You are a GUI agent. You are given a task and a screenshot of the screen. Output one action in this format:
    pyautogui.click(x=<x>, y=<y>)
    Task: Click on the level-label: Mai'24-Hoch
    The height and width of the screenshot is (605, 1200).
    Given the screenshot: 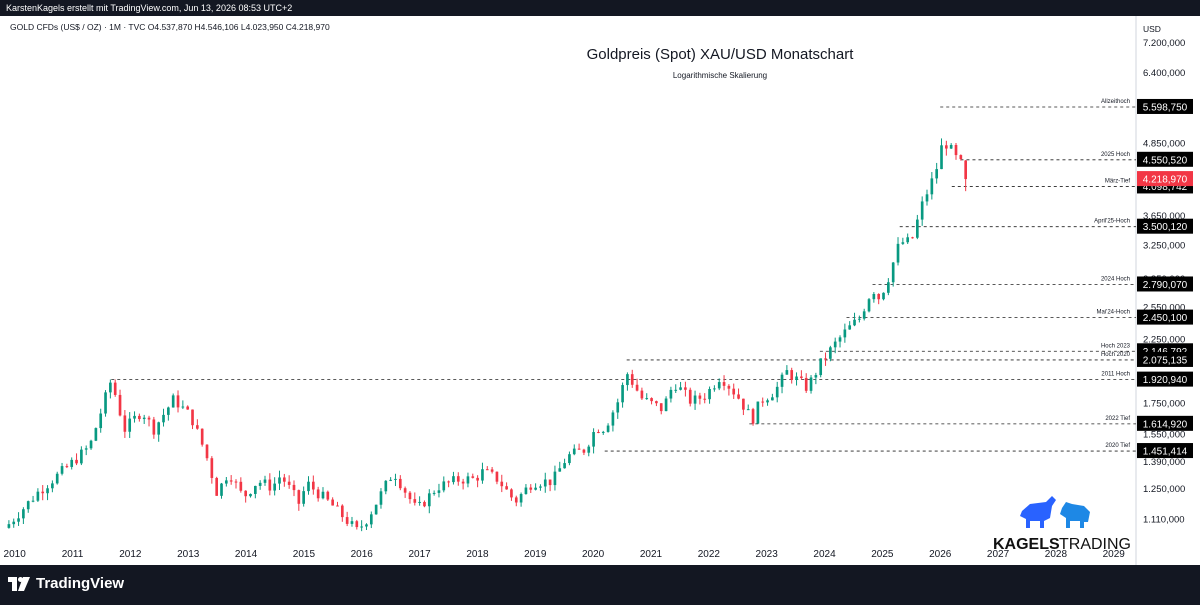 What is the action you would take?
    pyautogui.click(x=1114, y=313)
    